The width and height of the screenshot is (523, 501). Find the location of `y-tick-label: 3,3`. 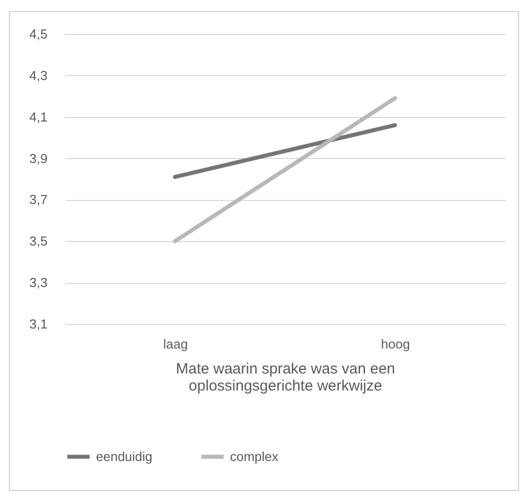

y-tick-label: 3,3 is located at coordinates (38, 282).